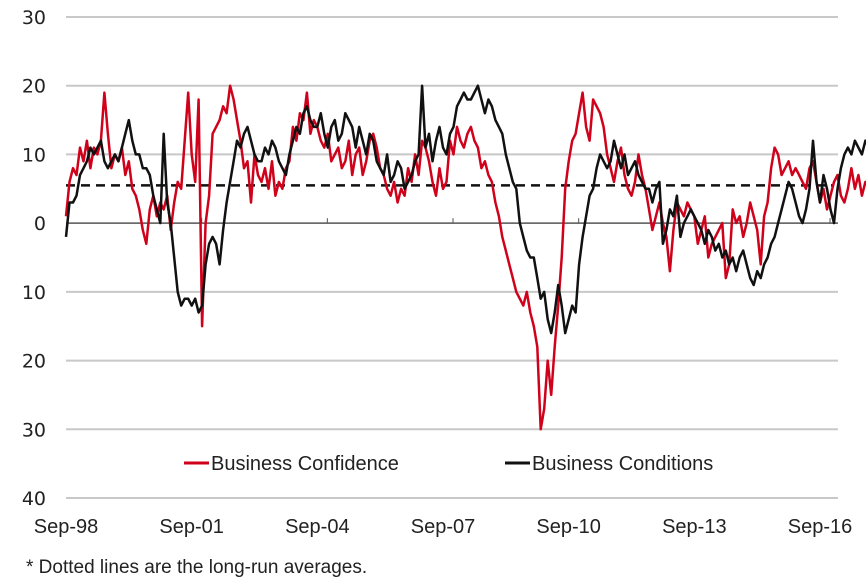  I want to click on y-axis-tick-labels: 30 20 10 0 10 20 30 40, so click(34, 258).